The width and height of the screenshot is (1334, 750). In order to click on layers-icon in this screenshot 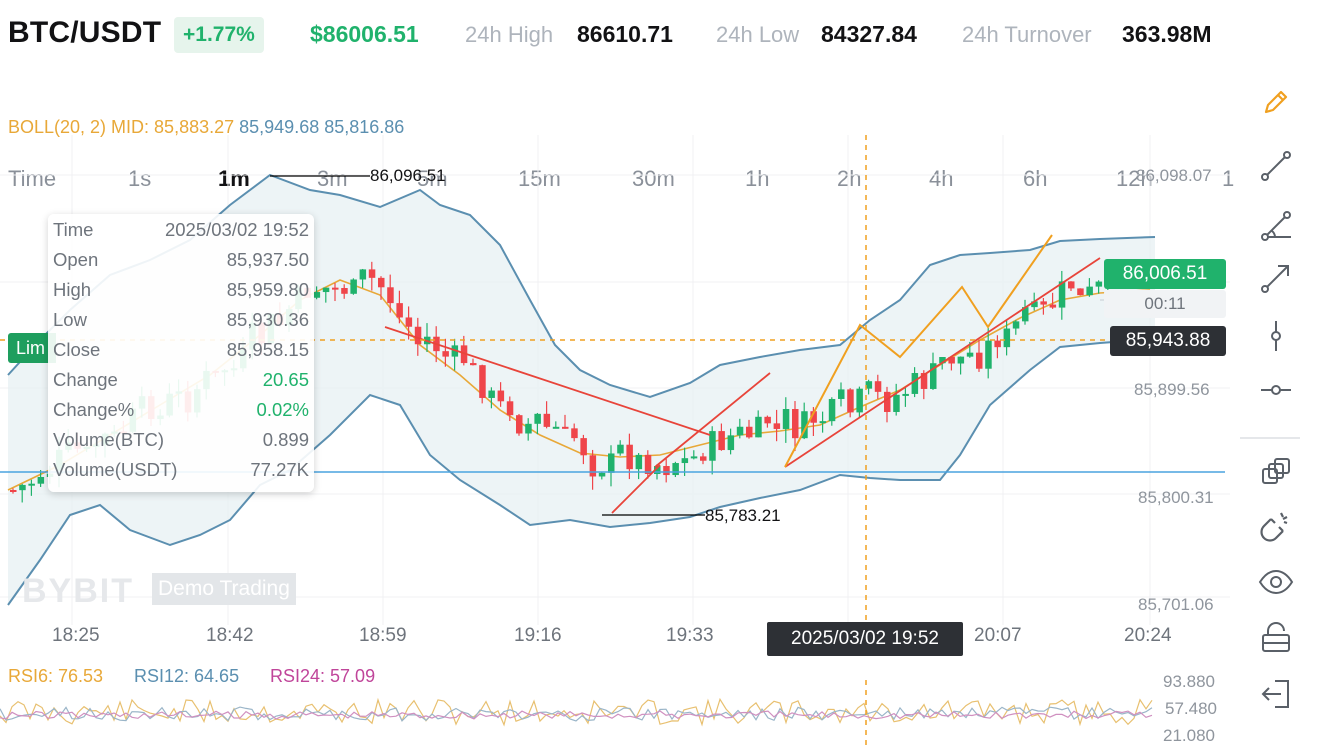, I will do `click(1276, 472)`.